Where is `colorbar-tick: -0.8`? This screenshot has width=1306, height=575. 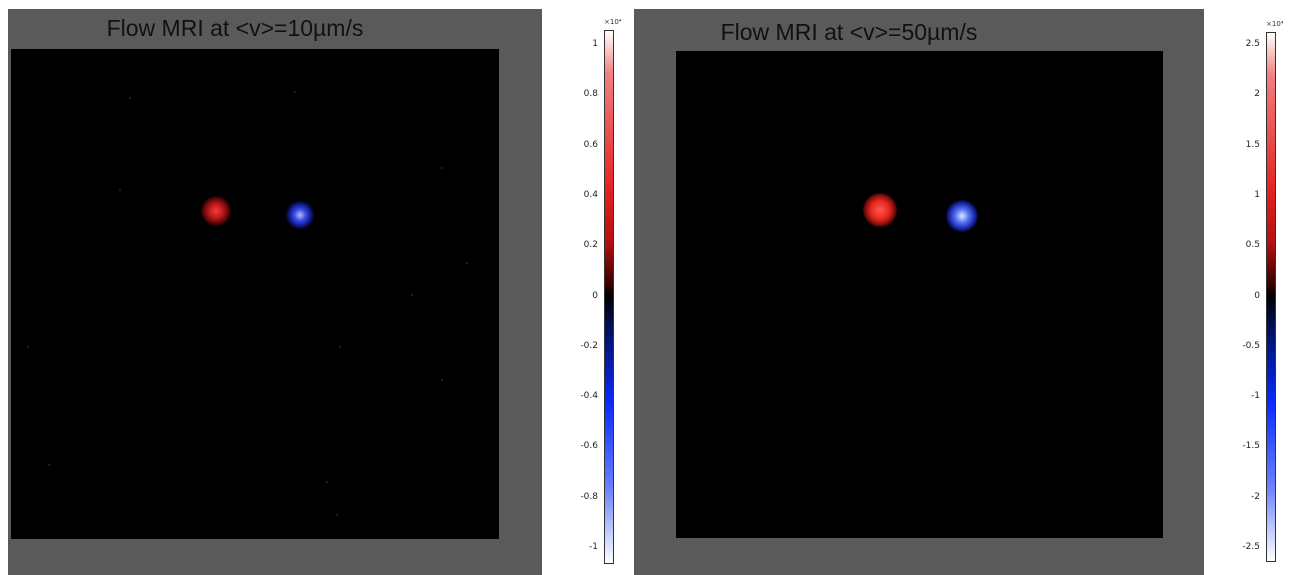 colorbar-tick: -0.8 is located at coordinates (589, 497).